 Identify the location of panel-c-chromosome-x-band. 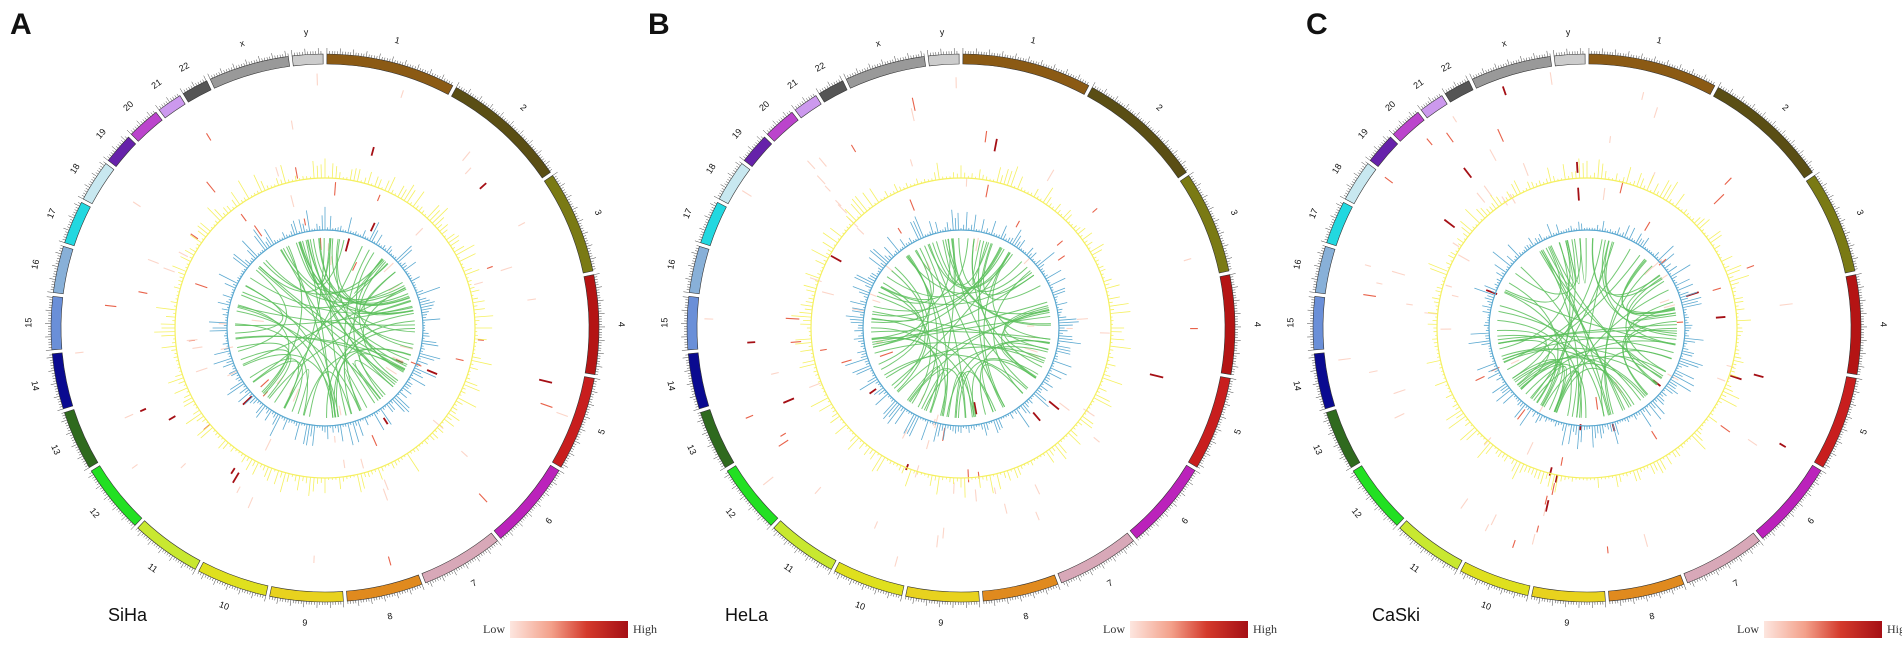
(1511, 72).